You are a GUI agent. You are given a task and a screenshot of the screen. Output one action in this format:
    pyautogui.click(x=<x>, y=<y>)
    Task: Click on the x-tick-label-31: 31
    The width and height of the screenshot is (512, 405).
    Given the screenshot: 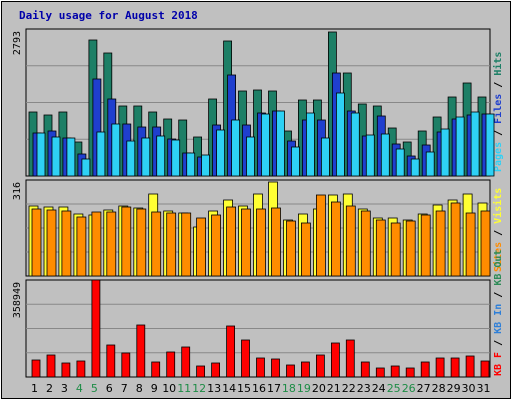 What is the action you would take?
    pyautogui.click(x=484, y=388)
    